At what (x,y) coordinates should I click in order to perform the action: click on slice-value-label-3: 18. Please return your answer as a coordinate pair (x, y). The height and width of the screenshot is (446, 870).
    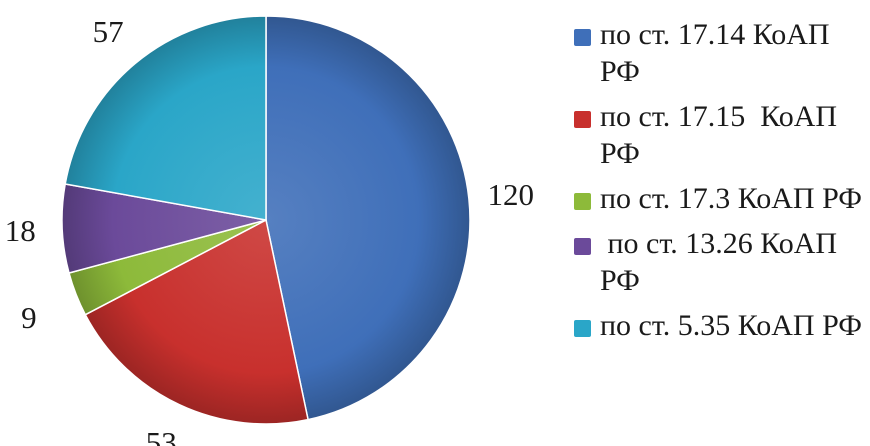
    Looking at the image, I should click on (20, 230).